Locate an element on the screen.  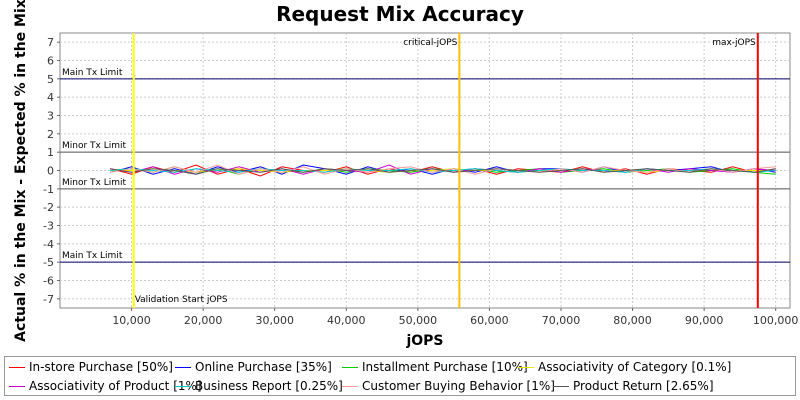
legend-item: In-store Purchase [50%] is located at coordinates (91, 367).